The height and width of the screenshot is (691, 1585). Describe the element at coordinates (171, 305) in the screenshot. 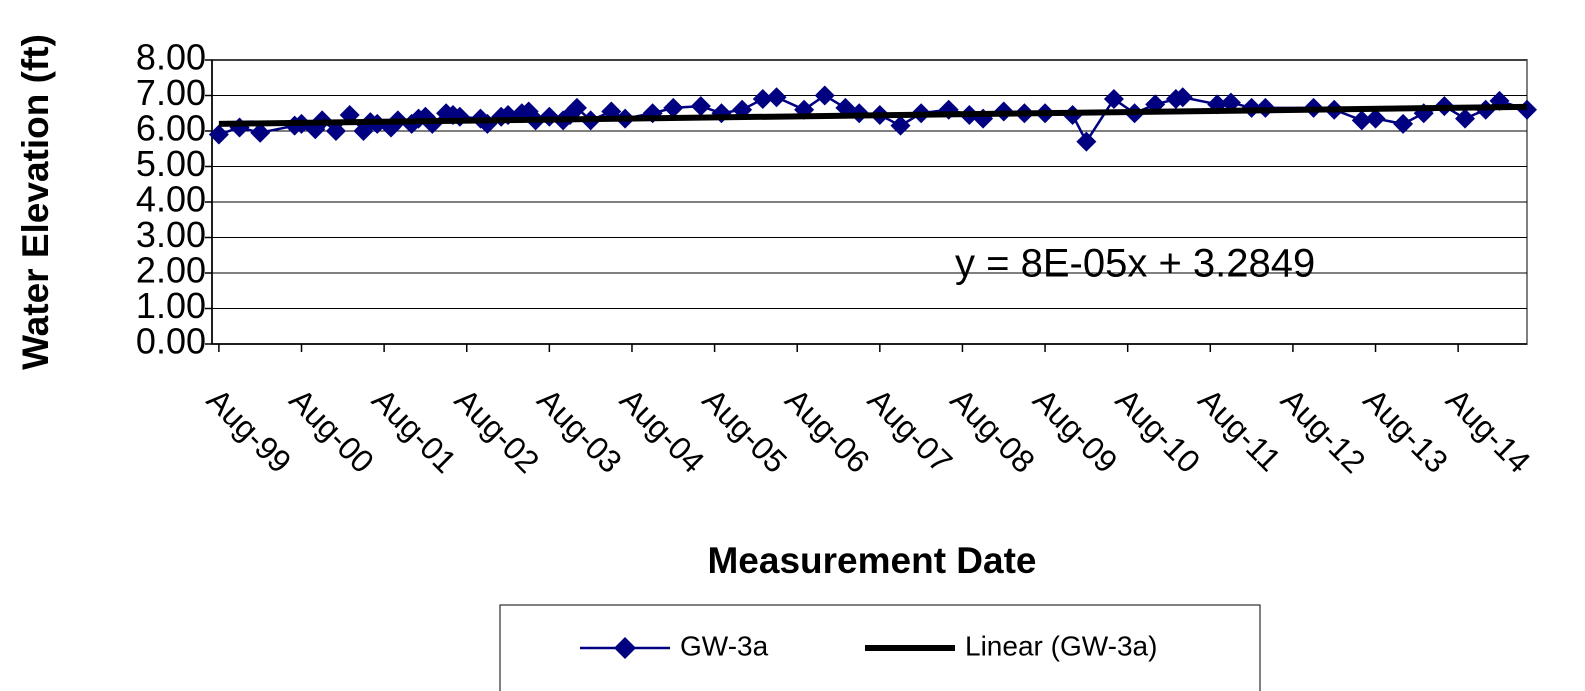

I see `y-tick-label: 1.00` at that location.